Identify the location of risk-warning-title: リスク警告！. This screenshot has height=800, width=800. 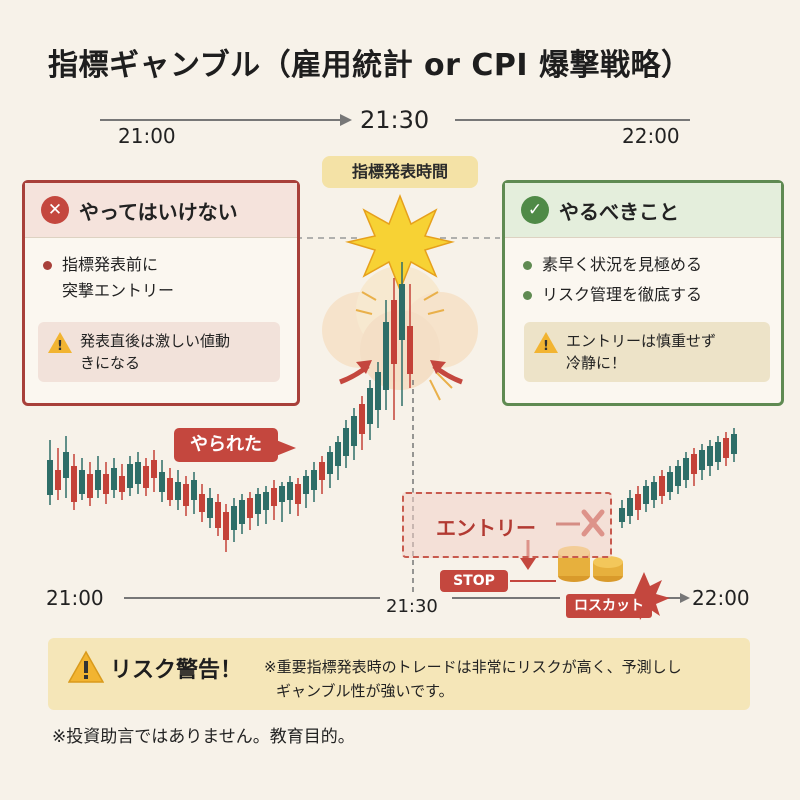
(176, 670).